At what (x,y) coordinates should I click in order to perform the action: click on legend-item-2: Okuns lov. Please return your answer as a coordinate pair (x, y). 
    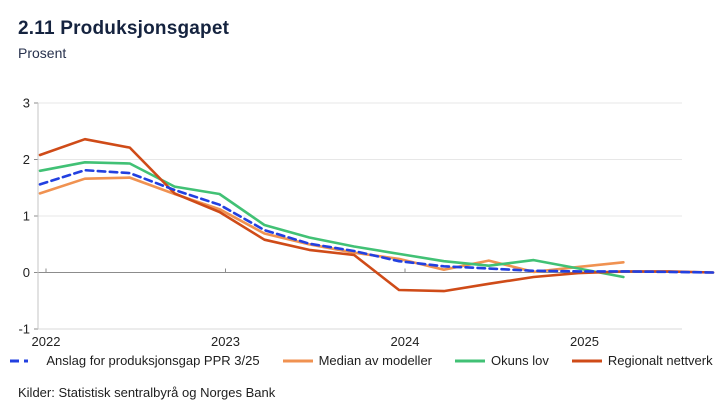
    Looking at the image, I should click on (501, 360).